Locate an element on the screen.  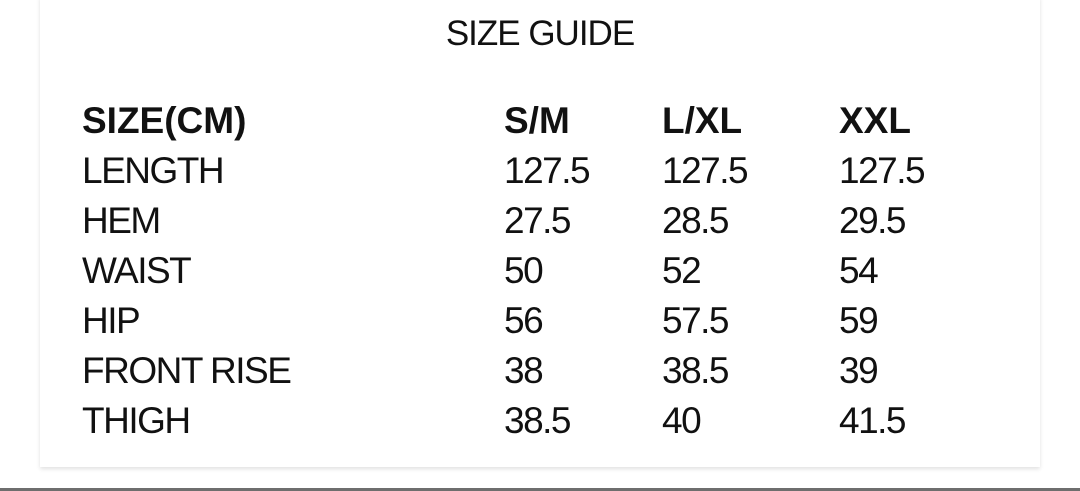
cell-value: 57.5 is located at coordinates (696, 320).